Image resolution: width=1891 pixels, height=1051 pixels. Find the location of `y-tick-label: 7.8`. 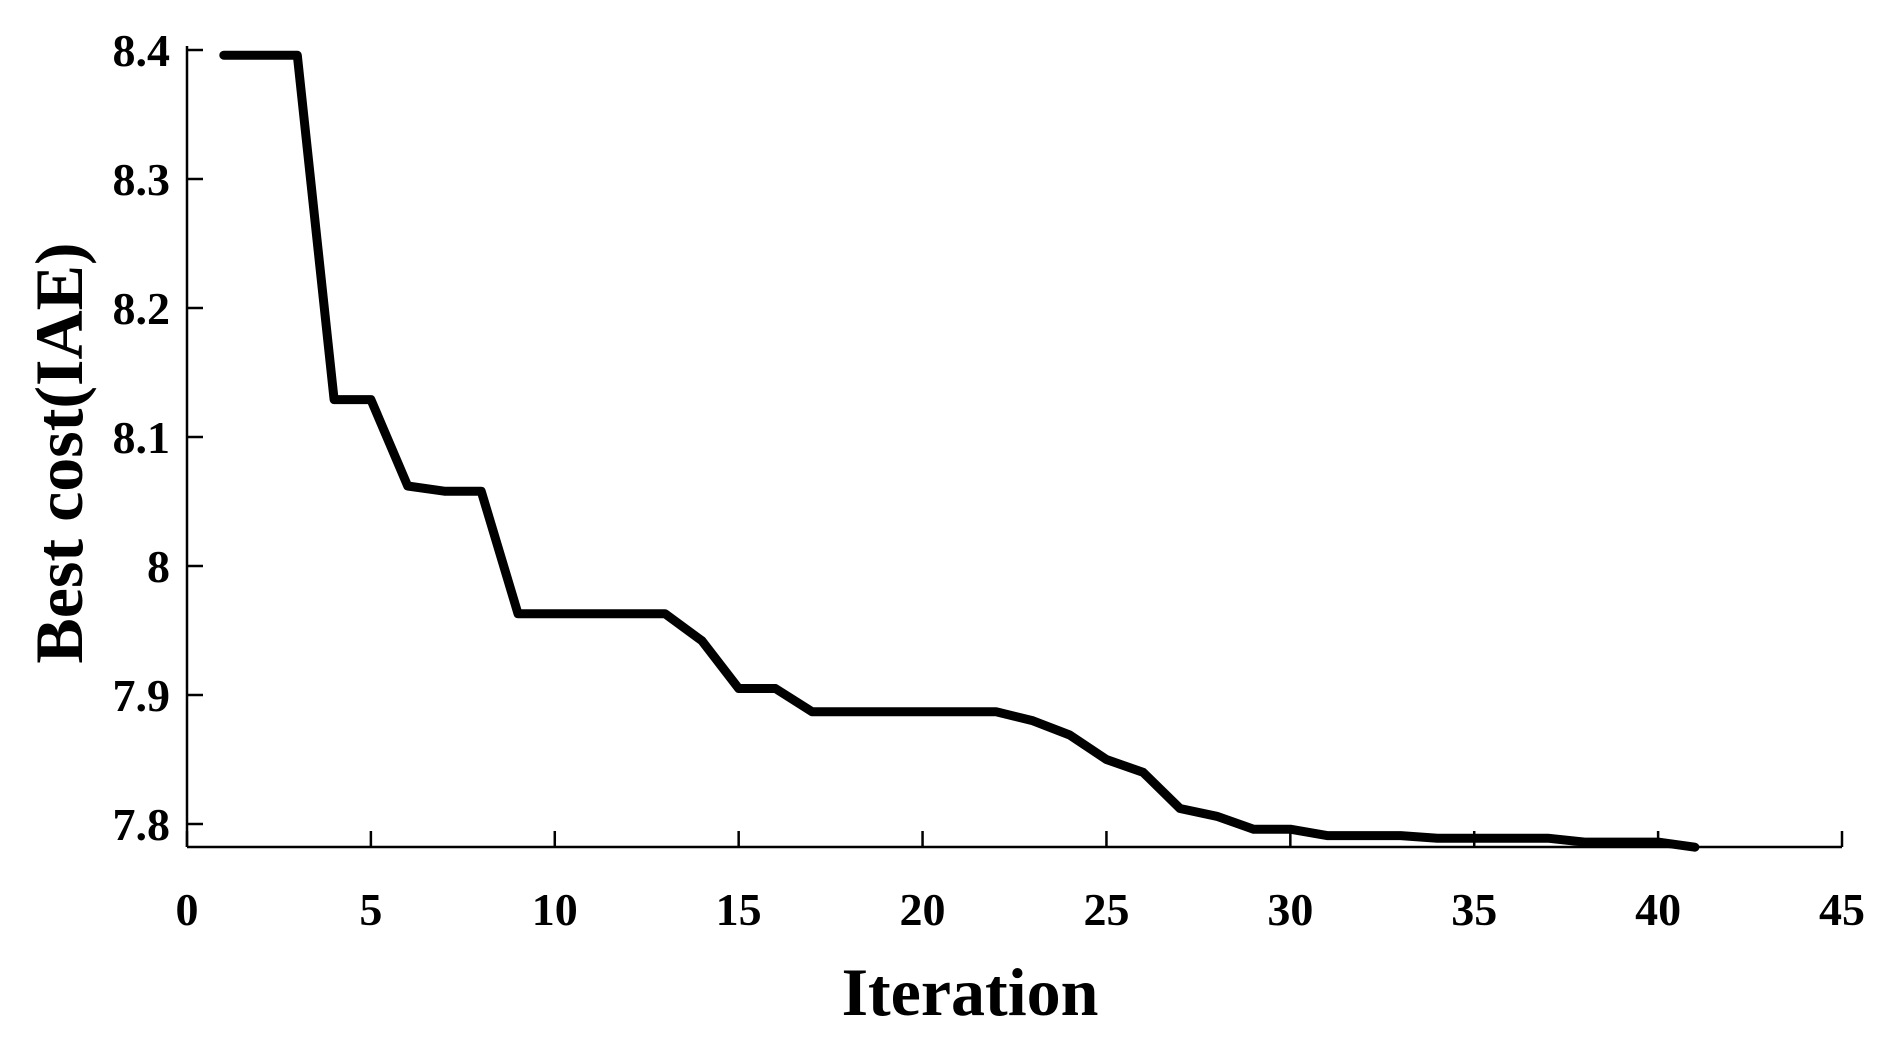

y-tick-label: 7.8 is located at coordinates (142, 824).